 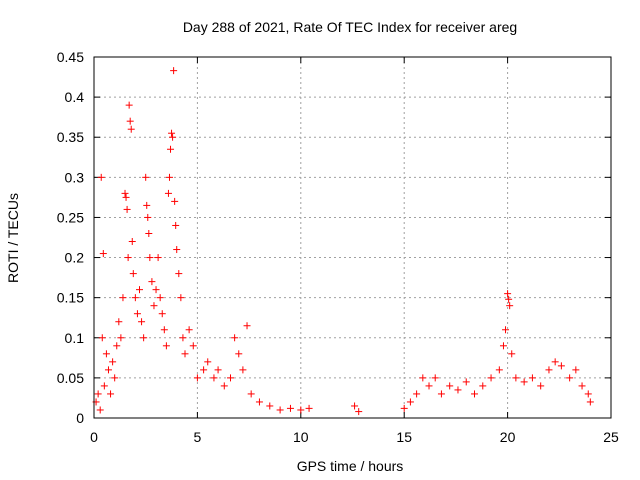 What do you see at coordinates (13, 238) in the screenshot?
I see `y-axis-label: ROTI / TECUs` at bounding box center [13, 238].